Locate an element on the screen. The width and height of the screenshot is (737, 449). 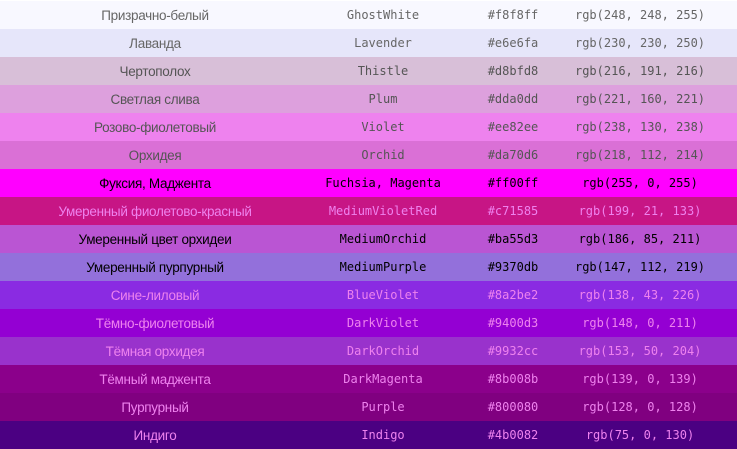
color-row: Пурпурный Purple #800080 rgb(128, 0, 128) is located at coordinates (368, 407).